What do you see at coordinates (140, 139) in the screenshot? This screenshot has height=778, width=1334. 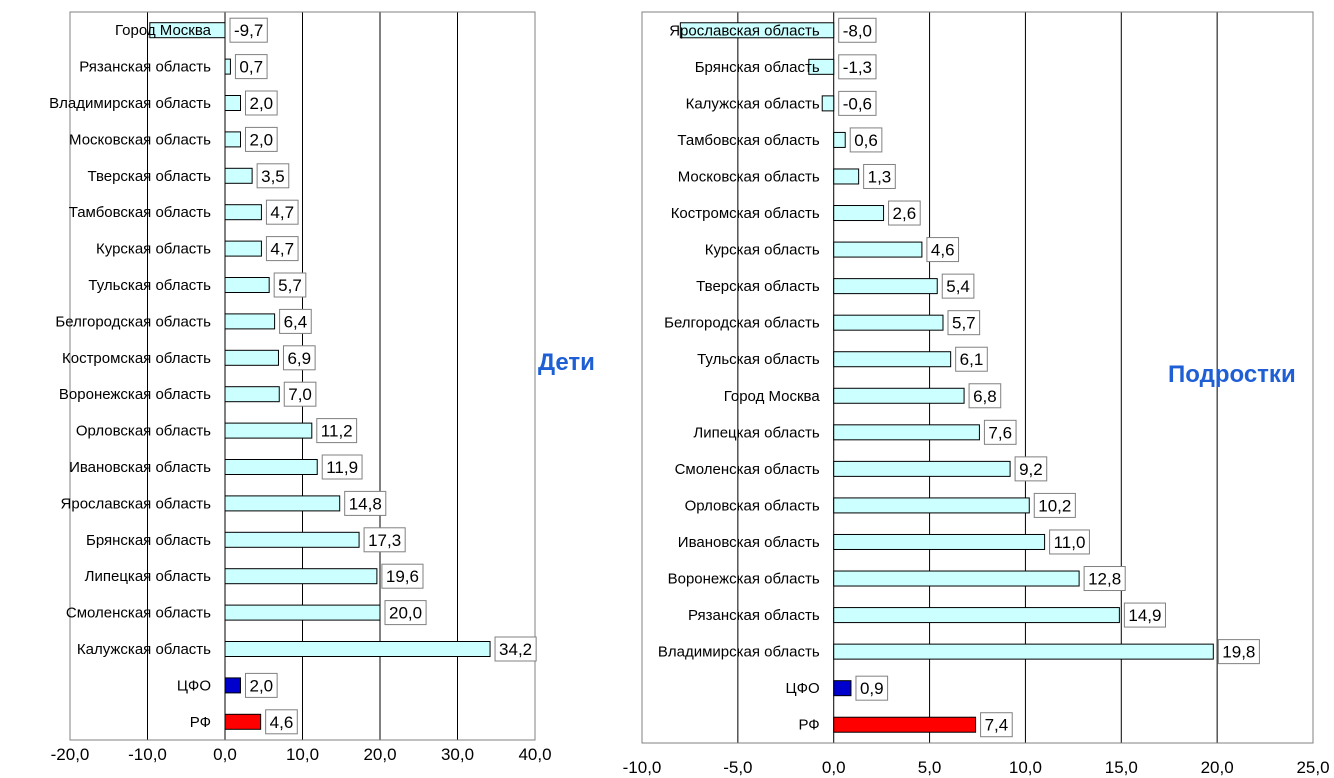 I see `category-label: Московская область` at bounding box center [140, 139].